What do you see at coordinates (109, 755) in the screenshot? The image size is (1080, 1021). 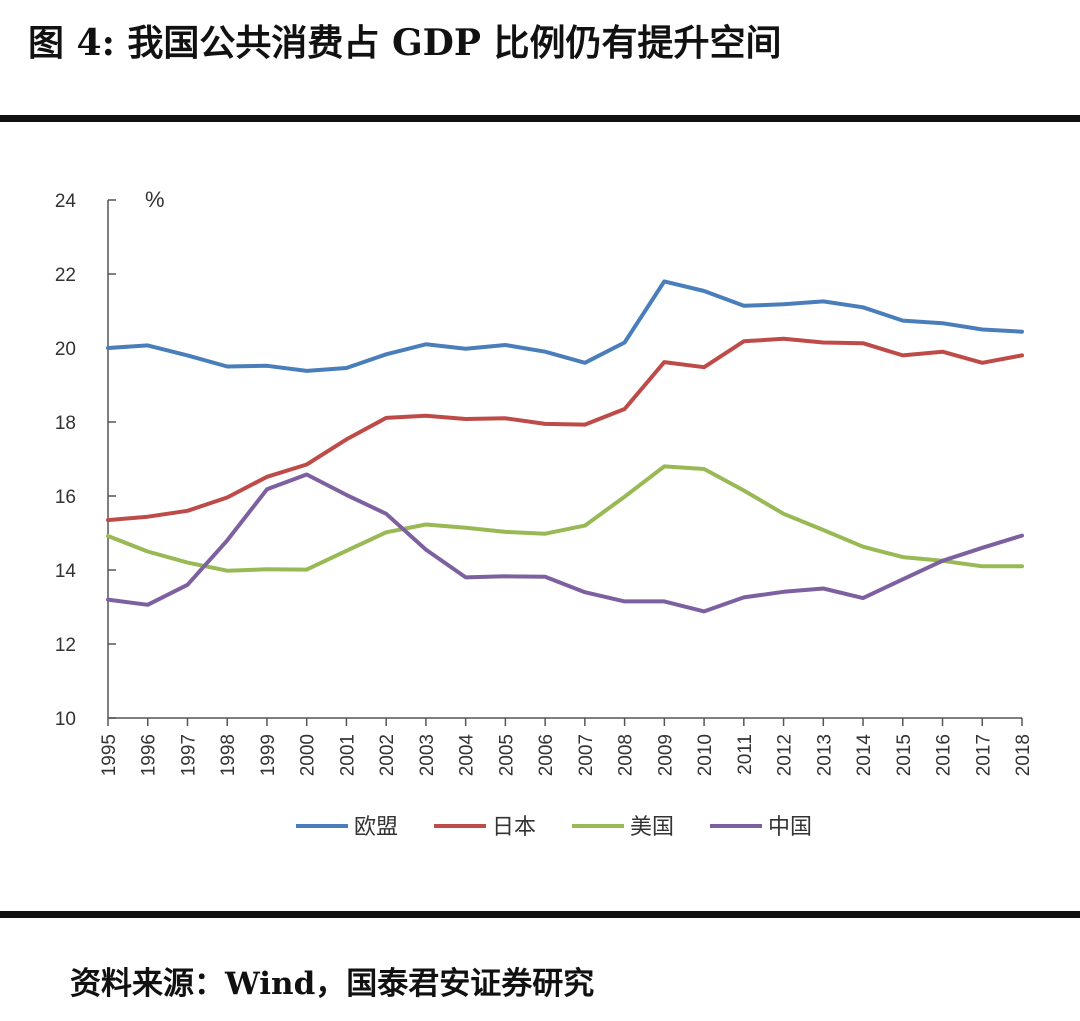 I see `x-tick-label: 1995` at bounding box center [109, 755].